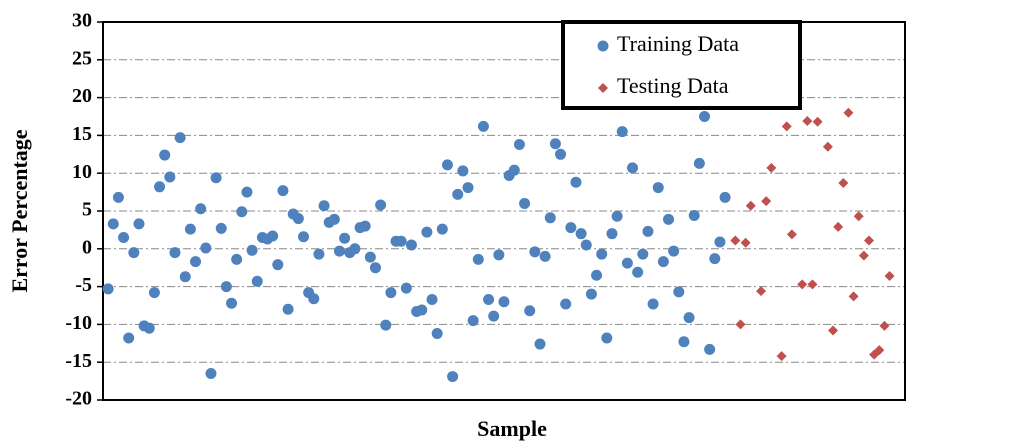 This screenshot has width=1019, height=445. What do you see at coordinates (83, 285) in the screenshot?
I see `y-tick-label: -5` at bounding box center [83, 285].